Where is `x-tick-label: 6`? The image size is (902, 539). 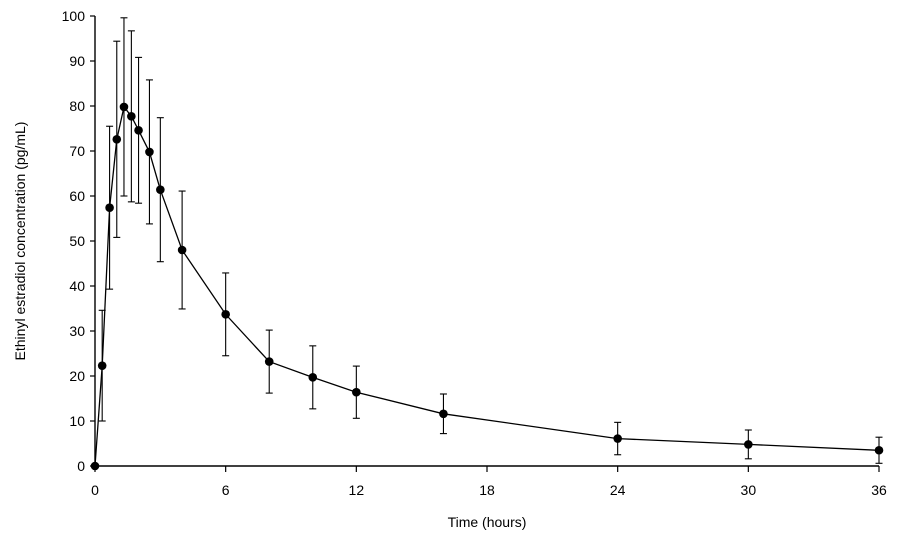
x-tick-label: 6 is located at coordinates (226, 490).